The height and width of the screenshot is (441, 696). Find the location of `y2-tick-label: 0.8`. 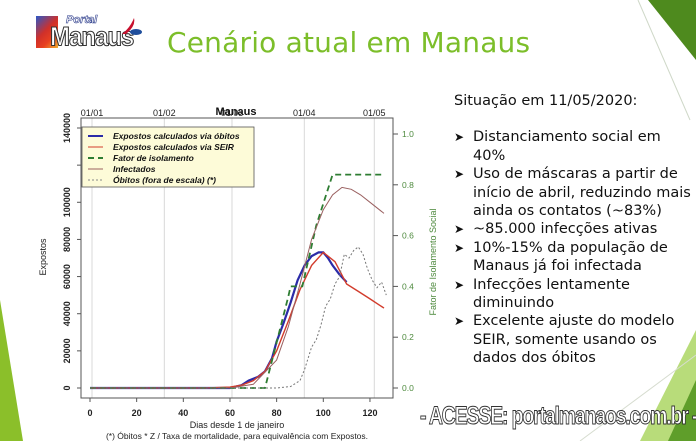

y2-tick-label: 0.8 is located at coordinates (408, 185).